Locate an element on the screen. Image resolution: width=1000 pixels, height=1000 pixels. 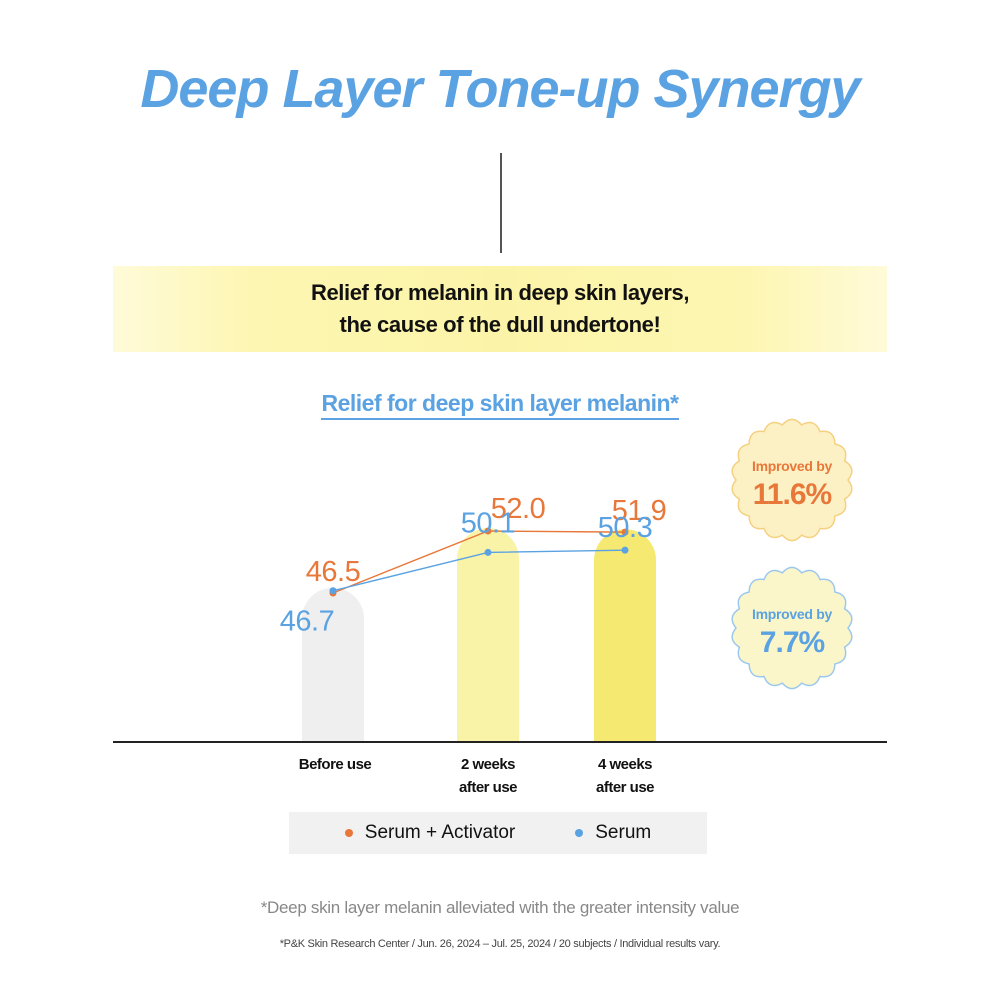
data-label-serum-1: 46.7 is located at coordinates (307, 622).